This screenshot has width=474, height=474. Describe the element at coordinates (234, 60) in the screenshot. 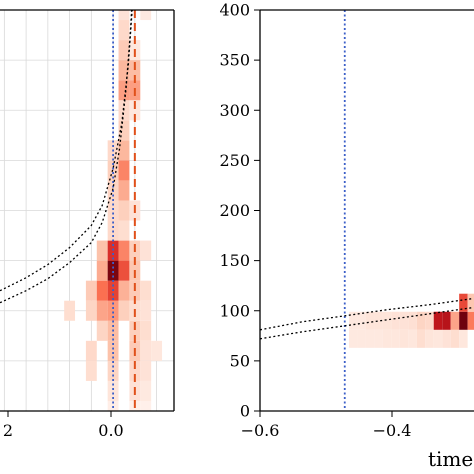

I see `y-tick-label: 350` at that location.